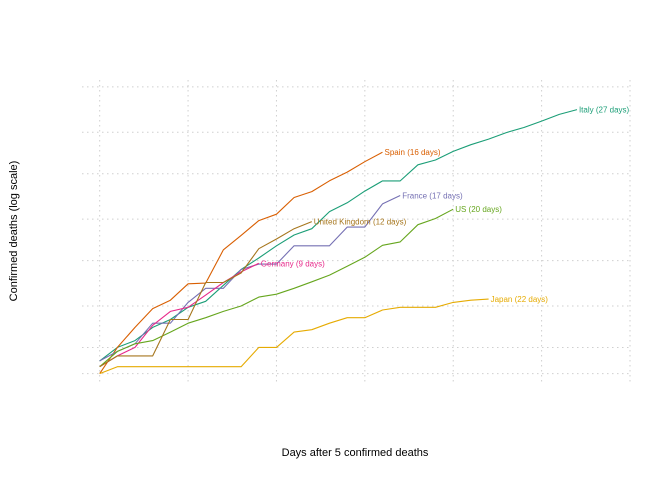 The height and width of the screenshot is (480, 672). What do you see at coordinates (355, 453) in the screenshot?
I see `x-axis-label: Days after 5 confirmed deaths` at bounding box center [355, 453].